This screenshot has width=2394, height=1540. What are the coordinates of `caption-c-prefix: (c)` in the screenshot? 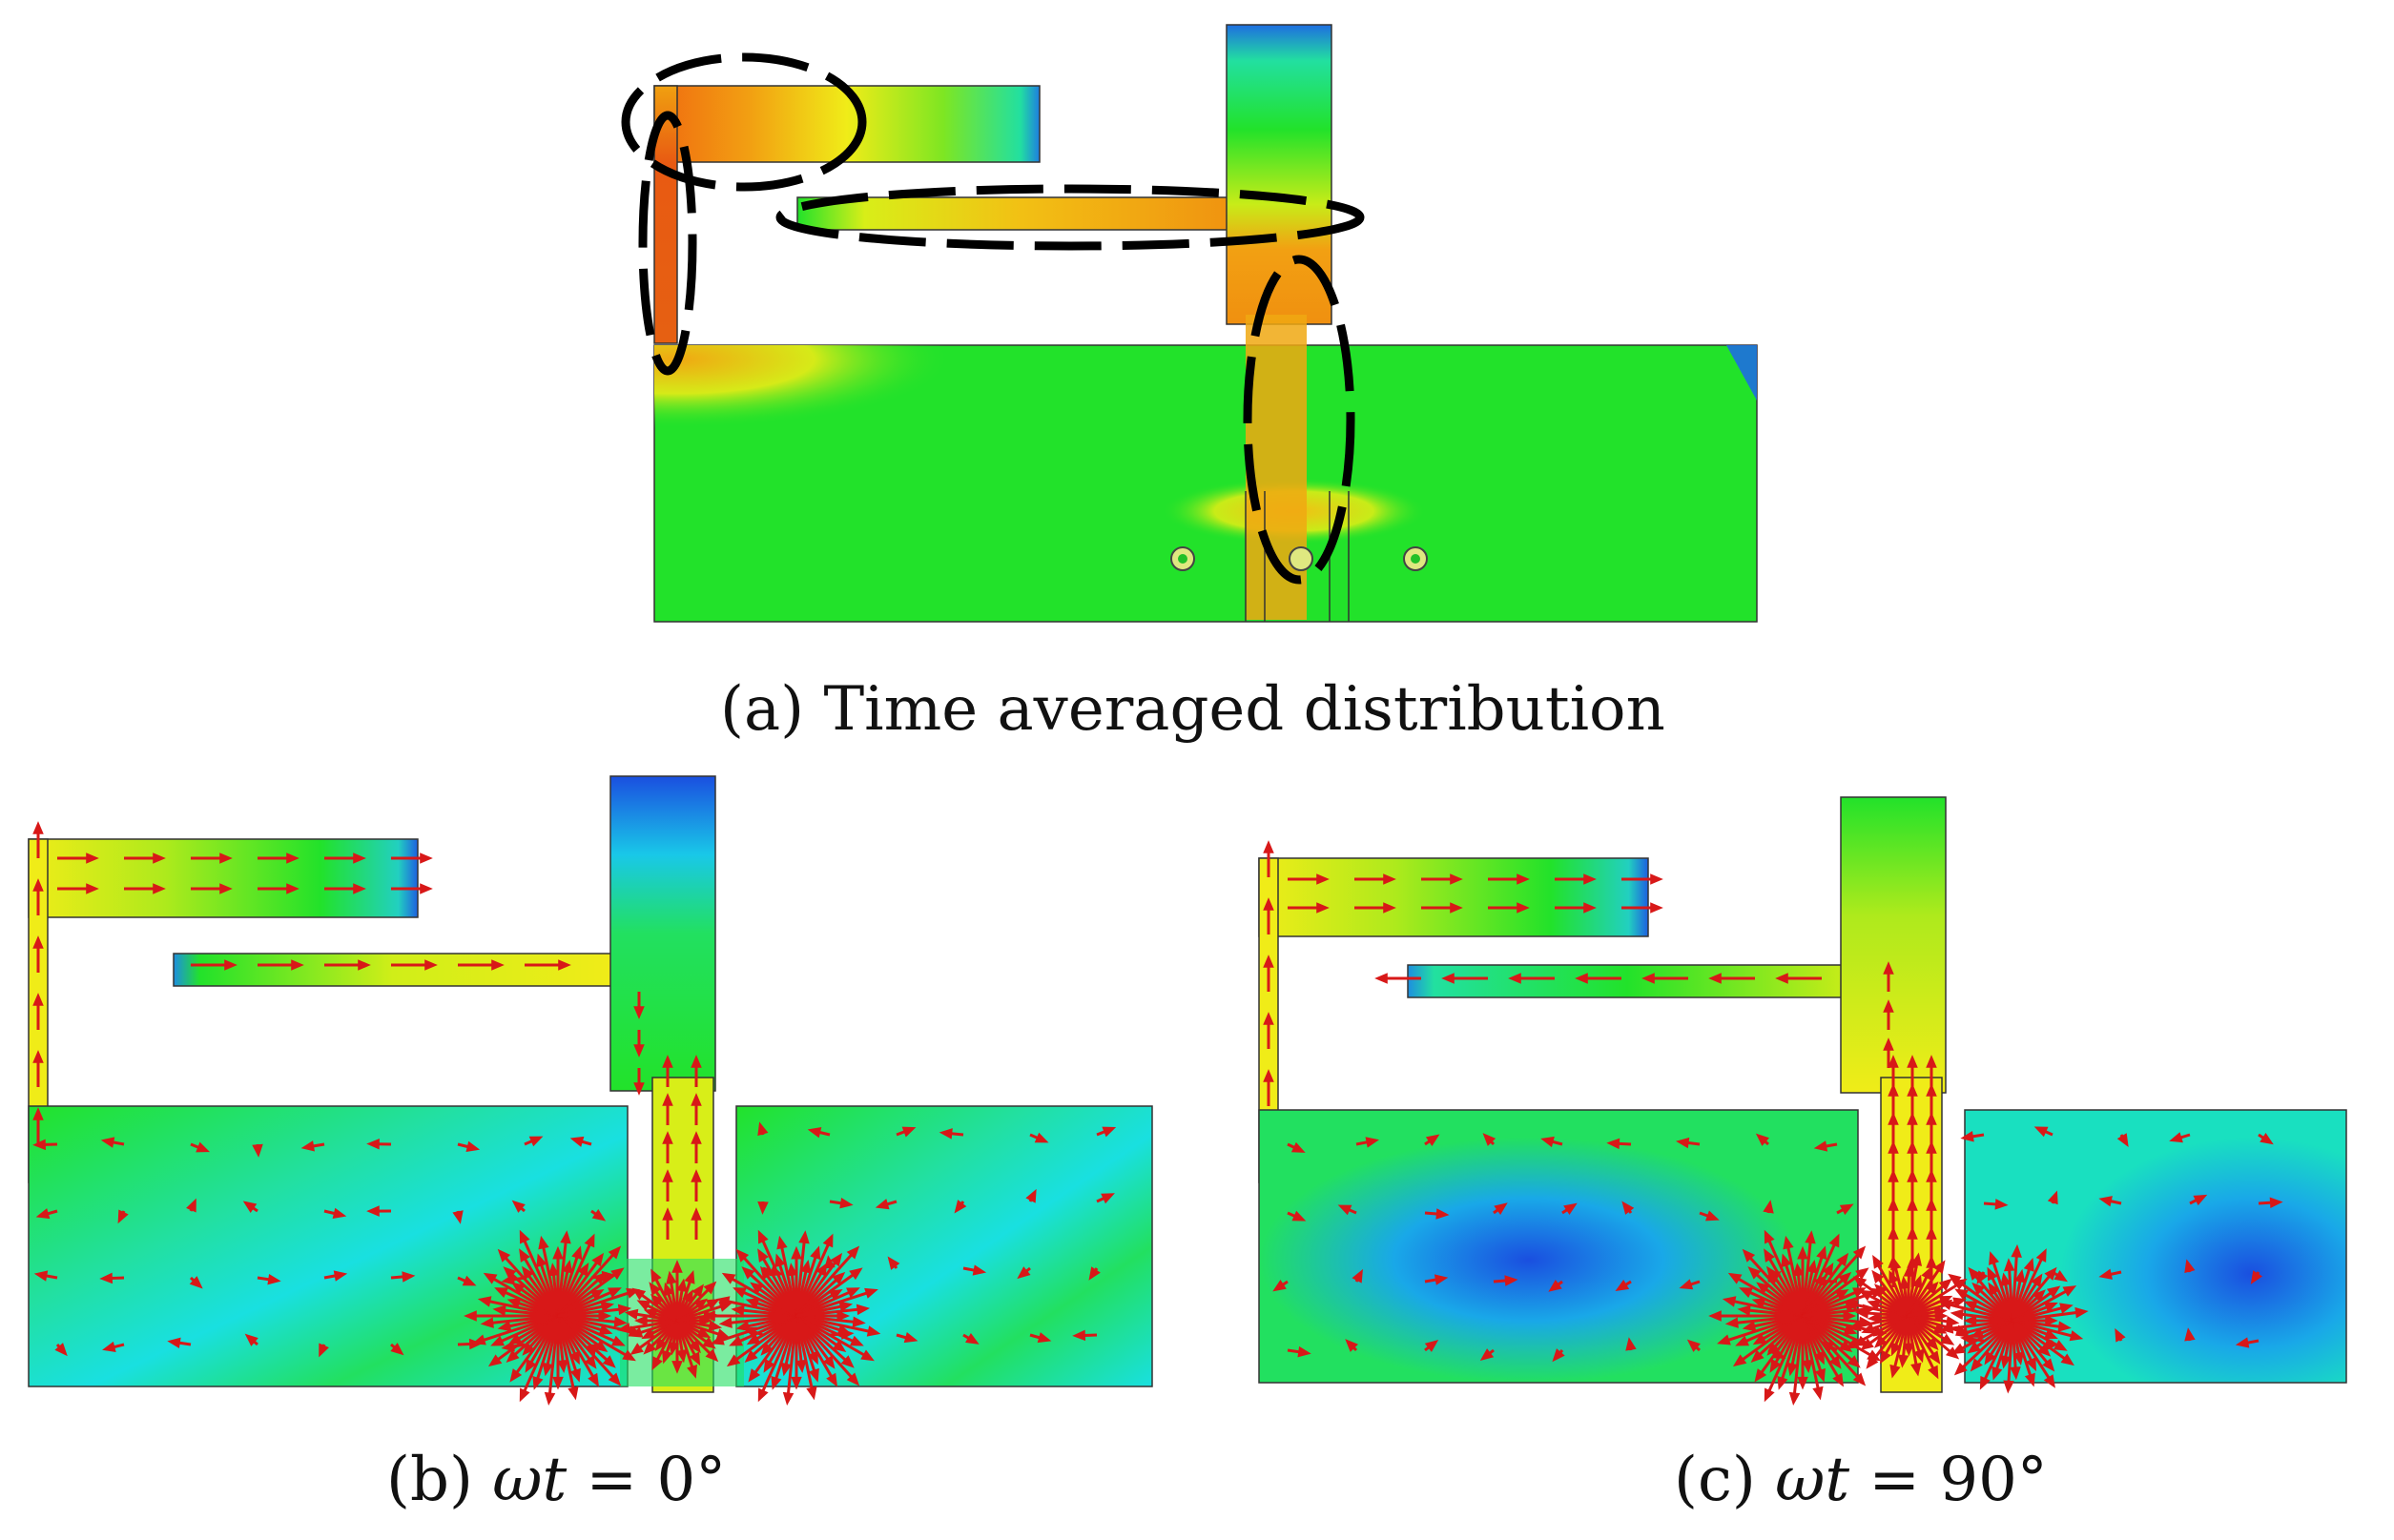 It's located at (1725, 1480).